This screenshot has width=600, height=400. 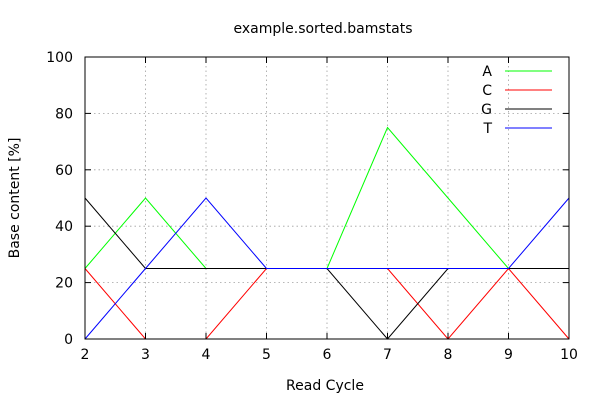 What do you see at coordinates (322, 29) in the screenshot?
I see `chart-title: example.sorted.bamstats` at bounding box center [322, 29].